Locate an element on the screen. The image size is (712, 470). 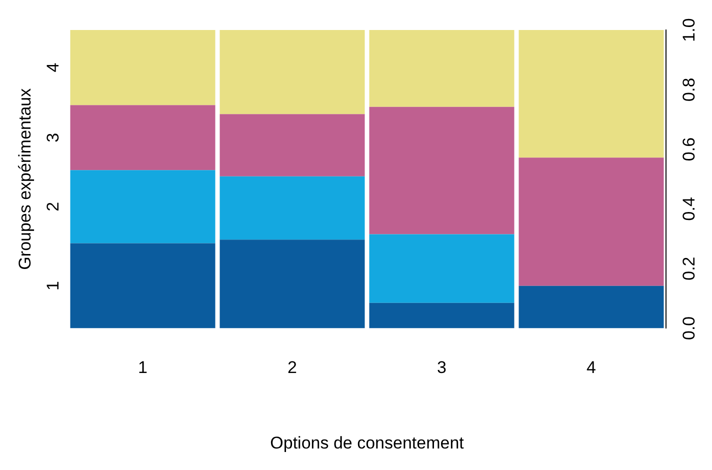
x-tick-label: 4 is located at coordinates (591, 368).